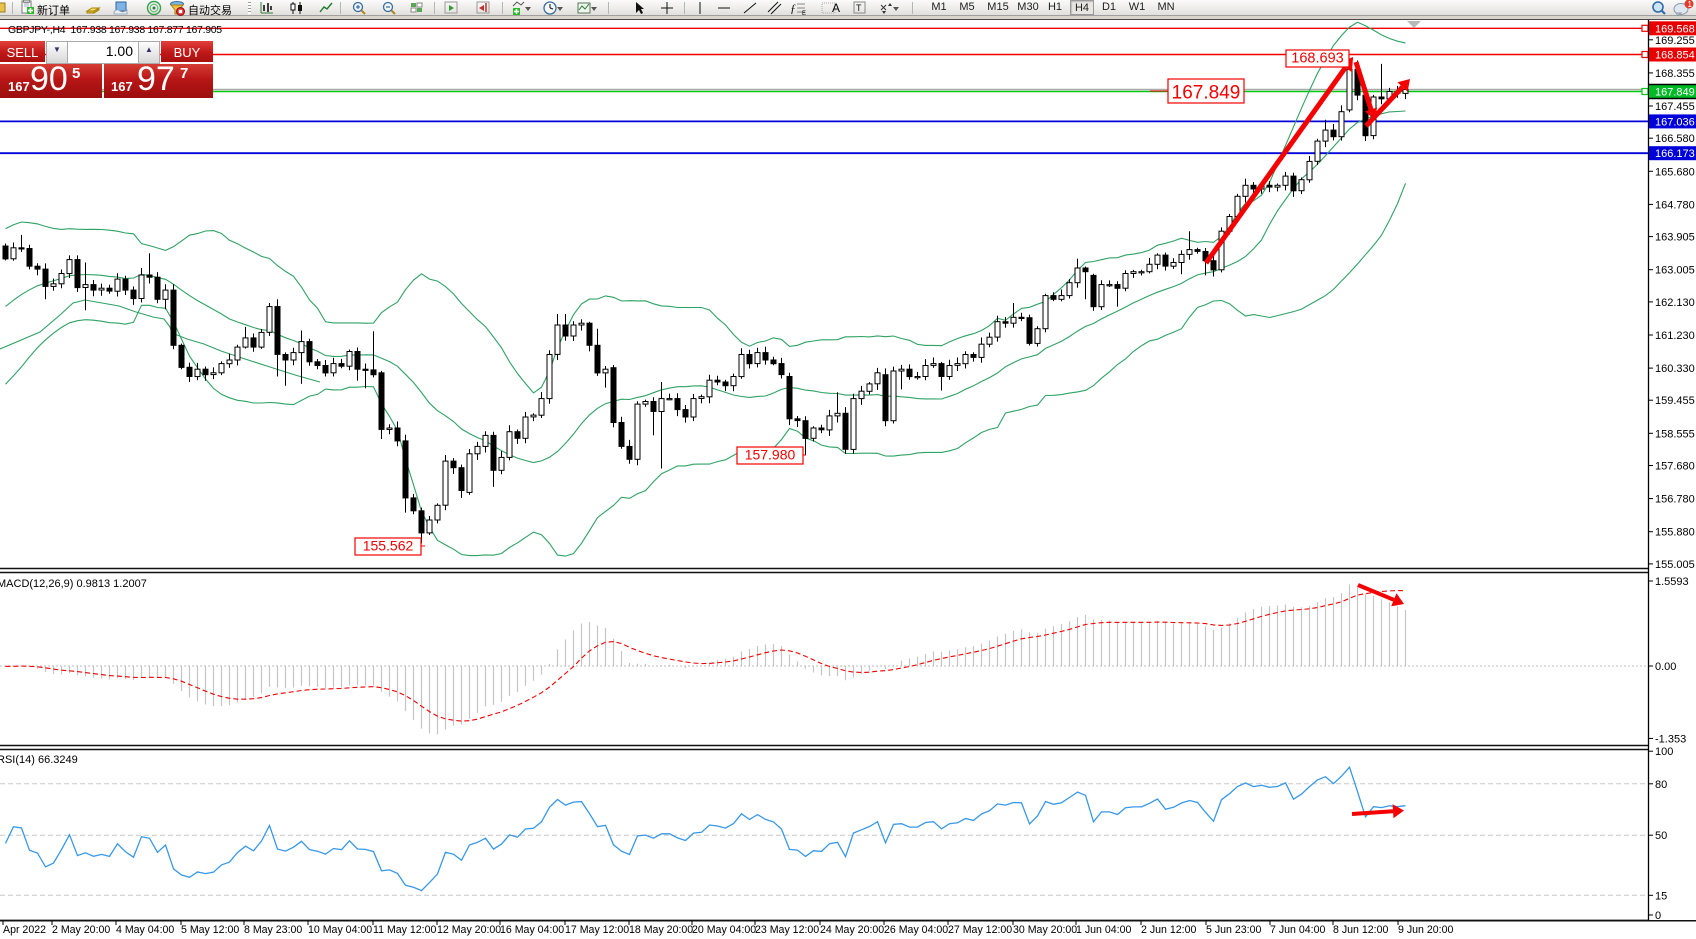 The image size is (1696, 939). Describe the element at coordinates (787, 930) in the screenshot. I see `svg-text: 23 May 12:00` at that location.